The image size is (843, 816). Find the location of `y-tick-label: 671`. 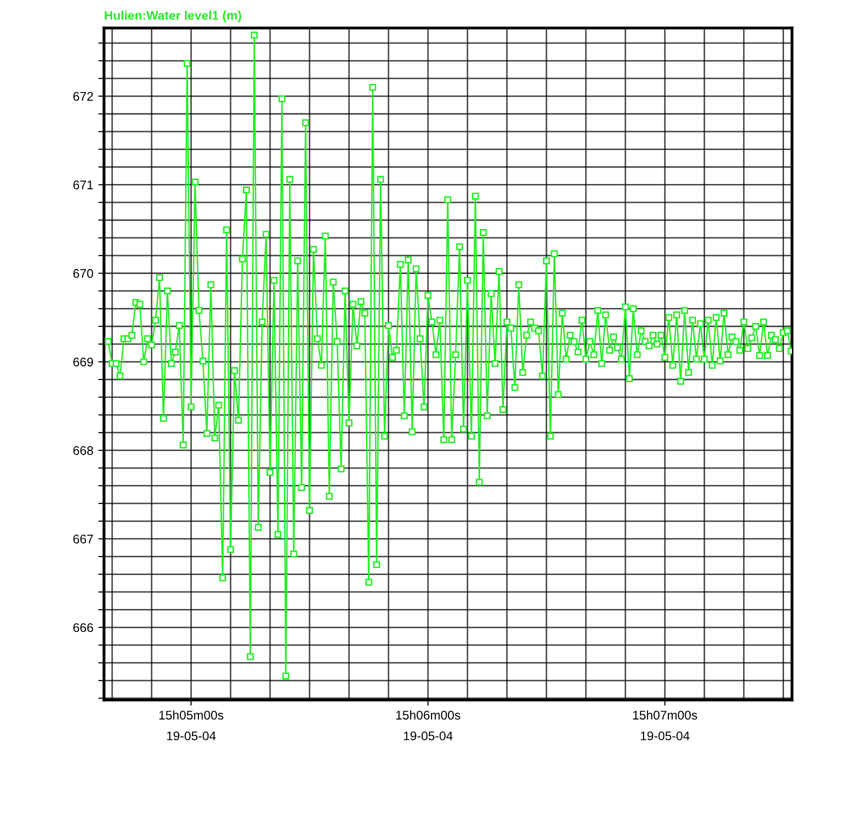

y-tick-label: 671 is located at coordinates (83, 185).